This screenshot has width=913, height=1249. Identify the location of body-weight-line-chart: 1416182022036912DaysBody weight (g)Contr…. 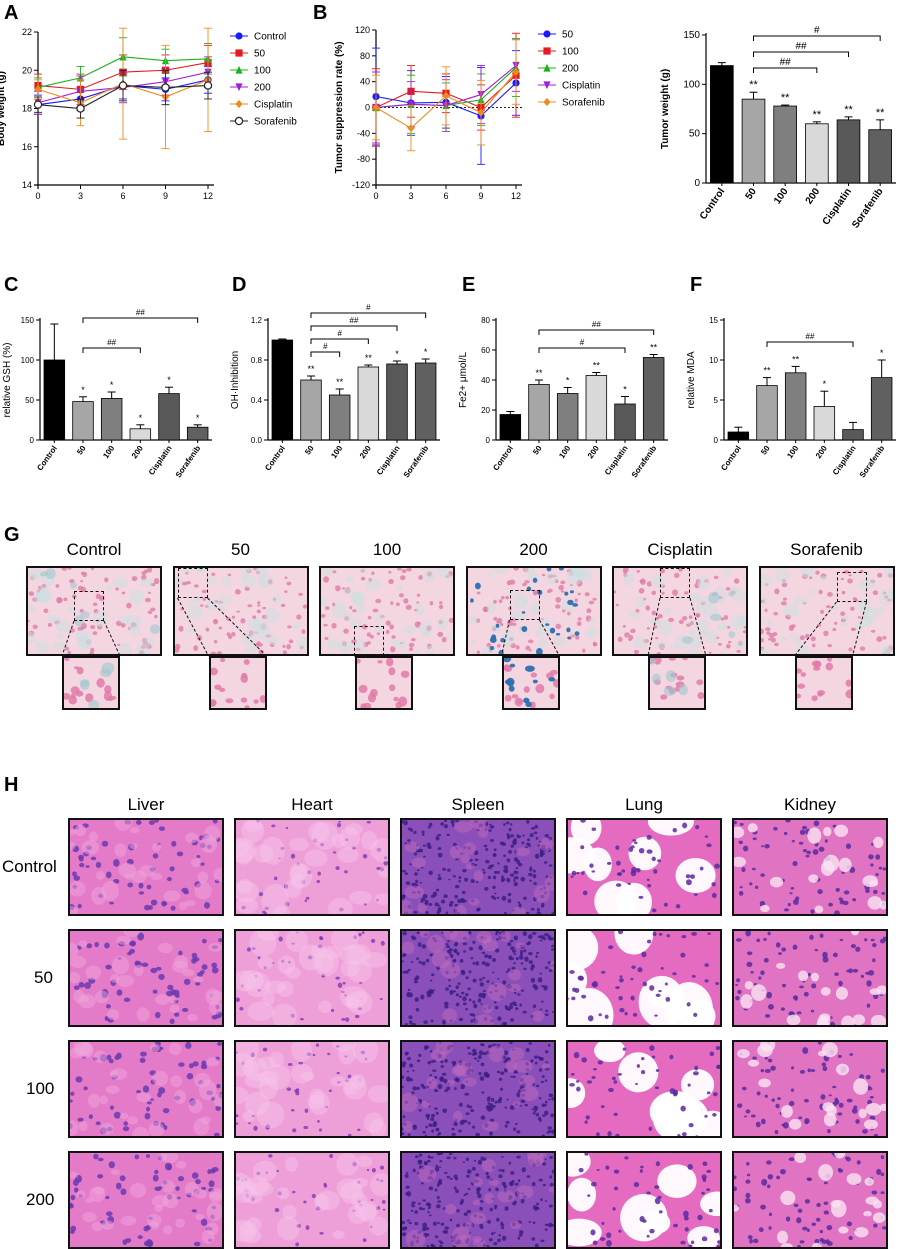
(148, 113).